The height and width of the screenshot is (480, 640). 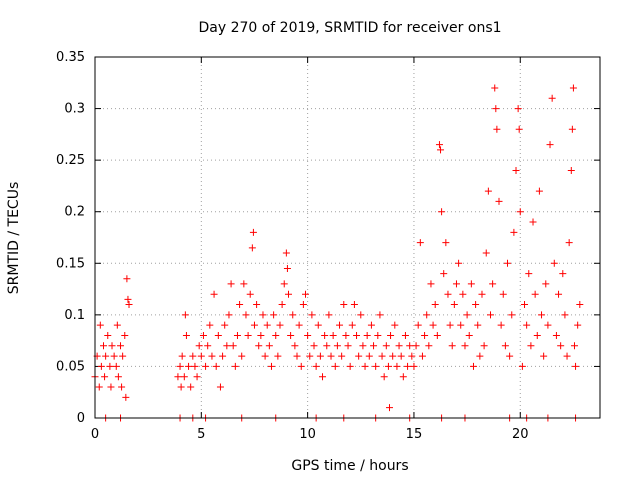 What do you see at coordinates (14, 238) in the screenshot?
I see `y-axis-label: SRMTID / TECUs` at bounding box center [14, 238].